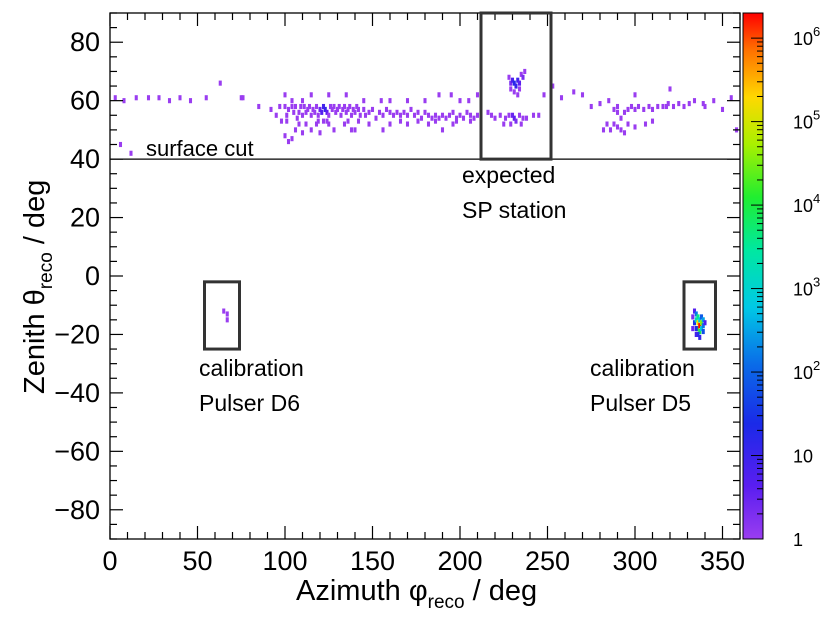 This screenshot has width=830, height=631. Describe the element at coordinates (446, 602) in the screenshot. I see `x-axis-title-sub: reco` at that location.